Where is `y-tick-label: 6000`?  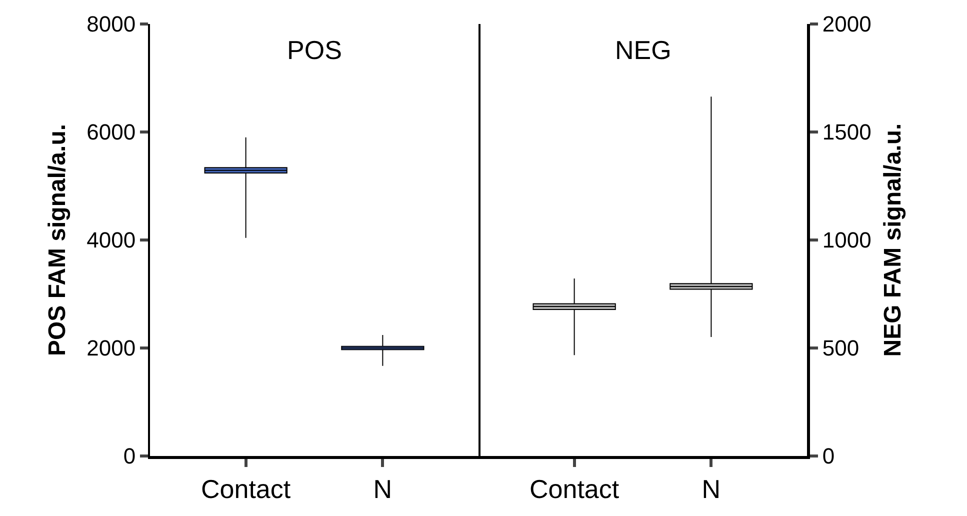 y-tick-label: 6000 is located at coordinates (111, 132).